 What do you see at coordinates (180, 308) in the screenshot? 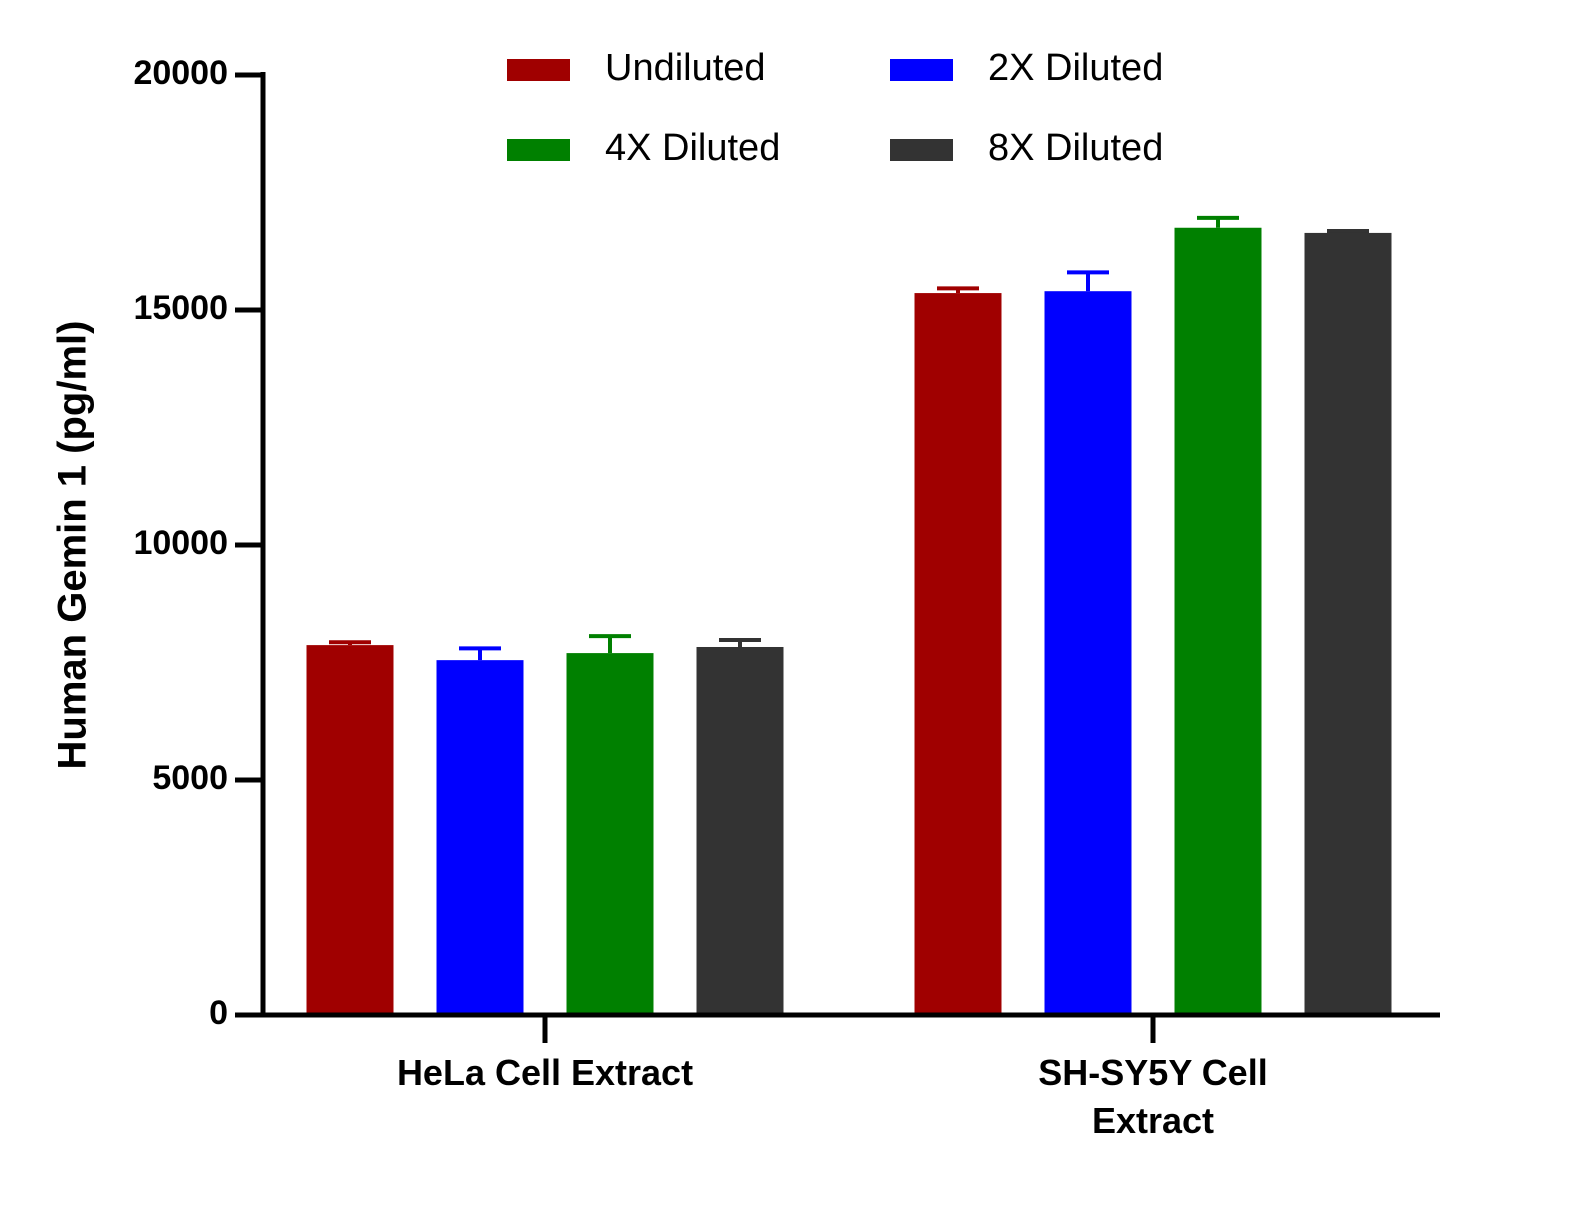
I see `y-tick-label: 15000` at bounding box center [180, 308].